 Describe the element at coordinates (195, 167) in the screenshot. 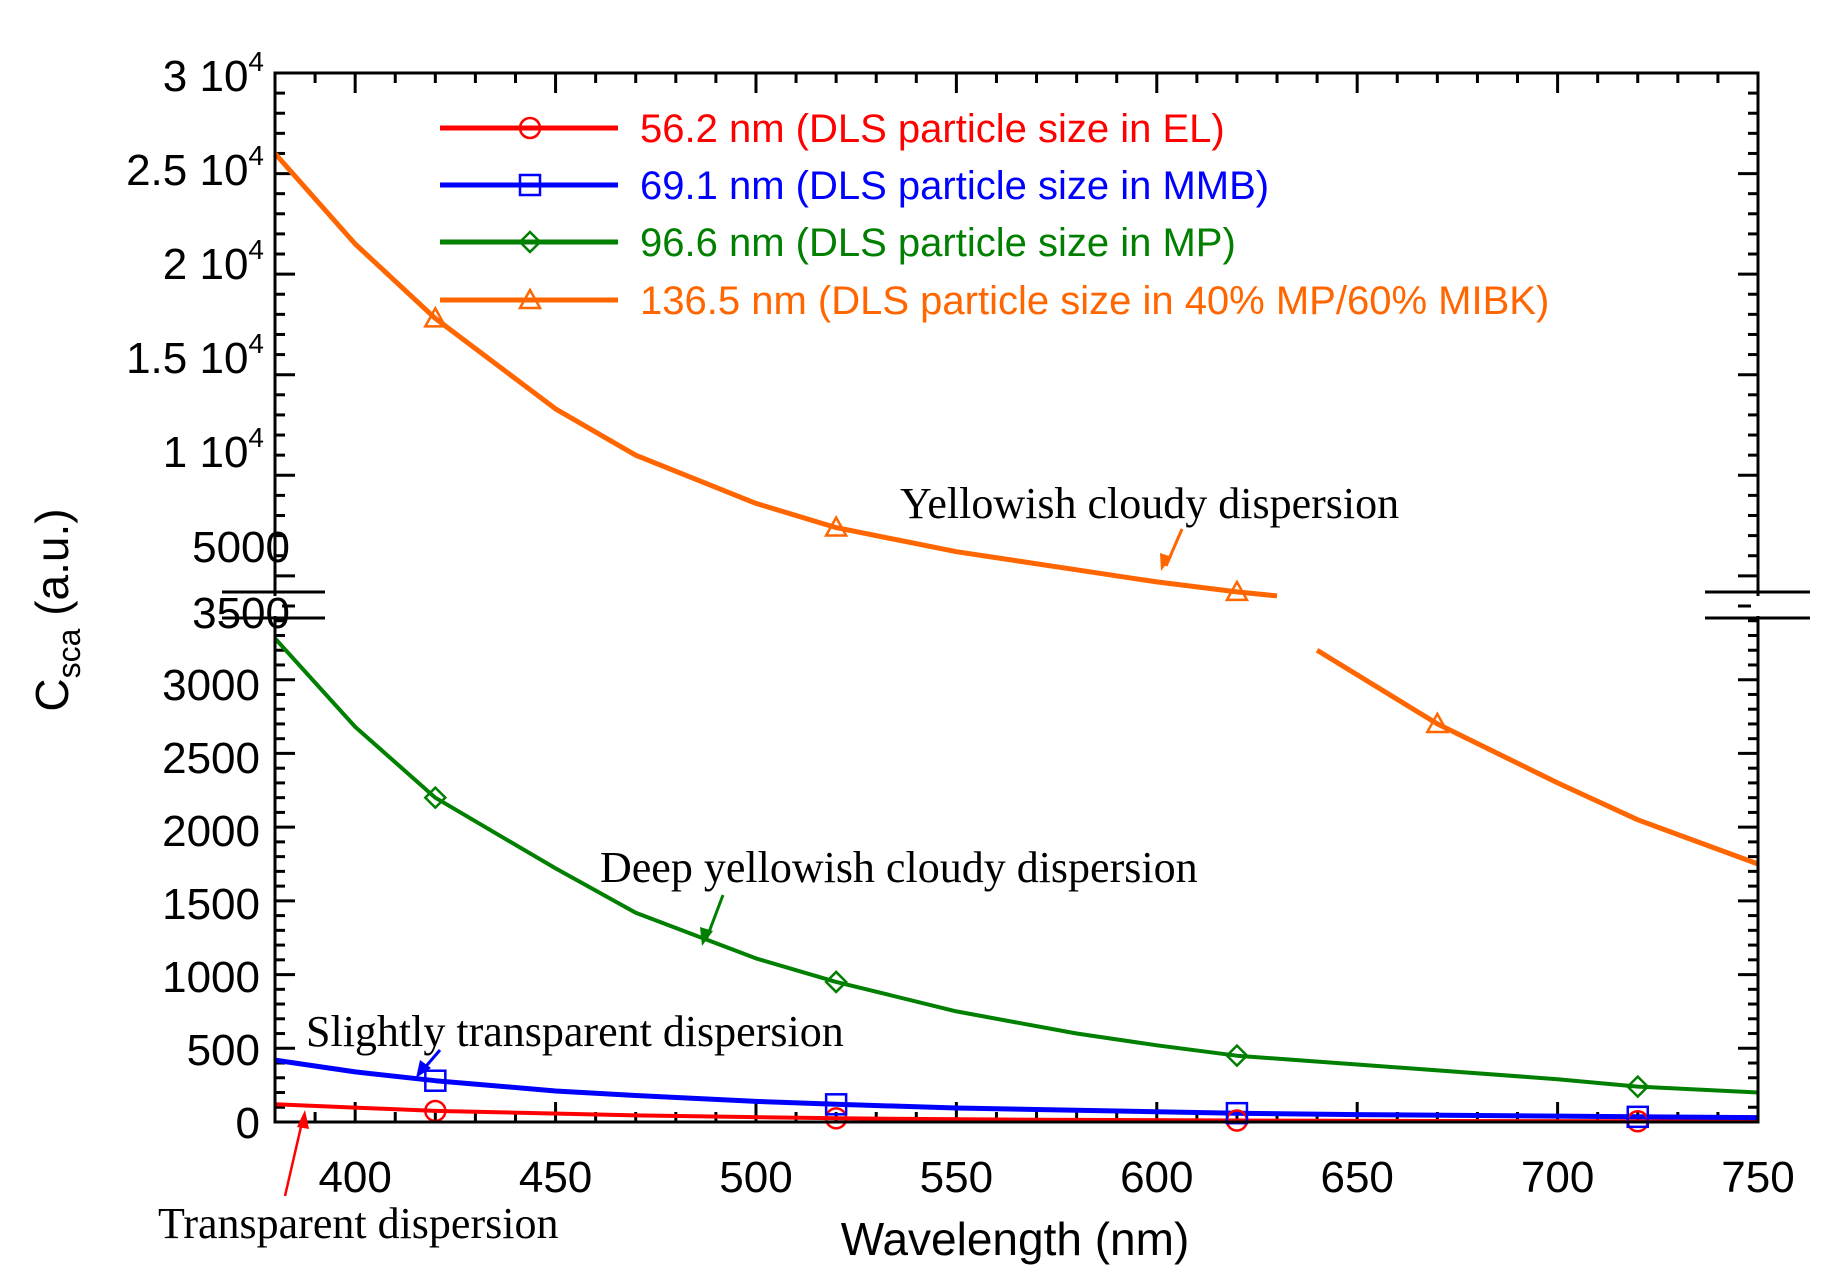

I see `y-tick-label-upper-5: 2.5 104` at that location.